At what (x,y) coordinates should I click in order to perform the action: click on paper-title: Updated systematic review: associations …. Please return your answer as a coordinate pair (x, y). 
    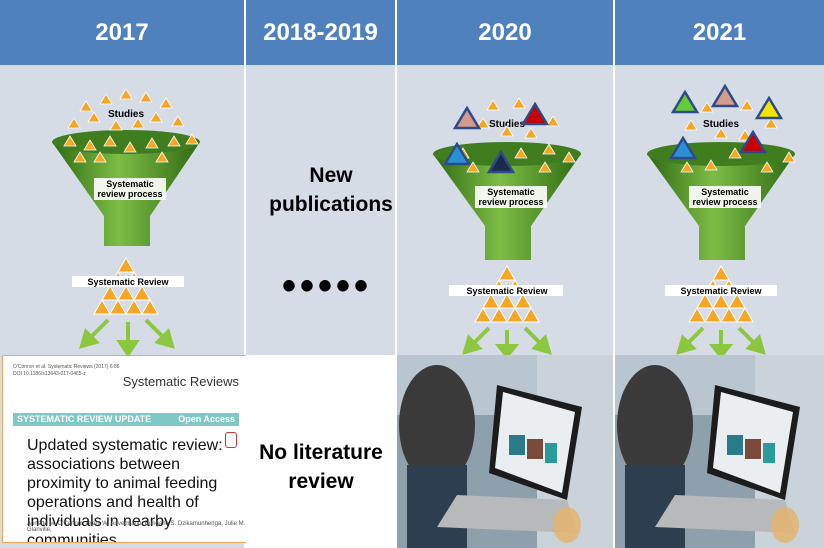
    Looking at the image, I should click on (125, 490).